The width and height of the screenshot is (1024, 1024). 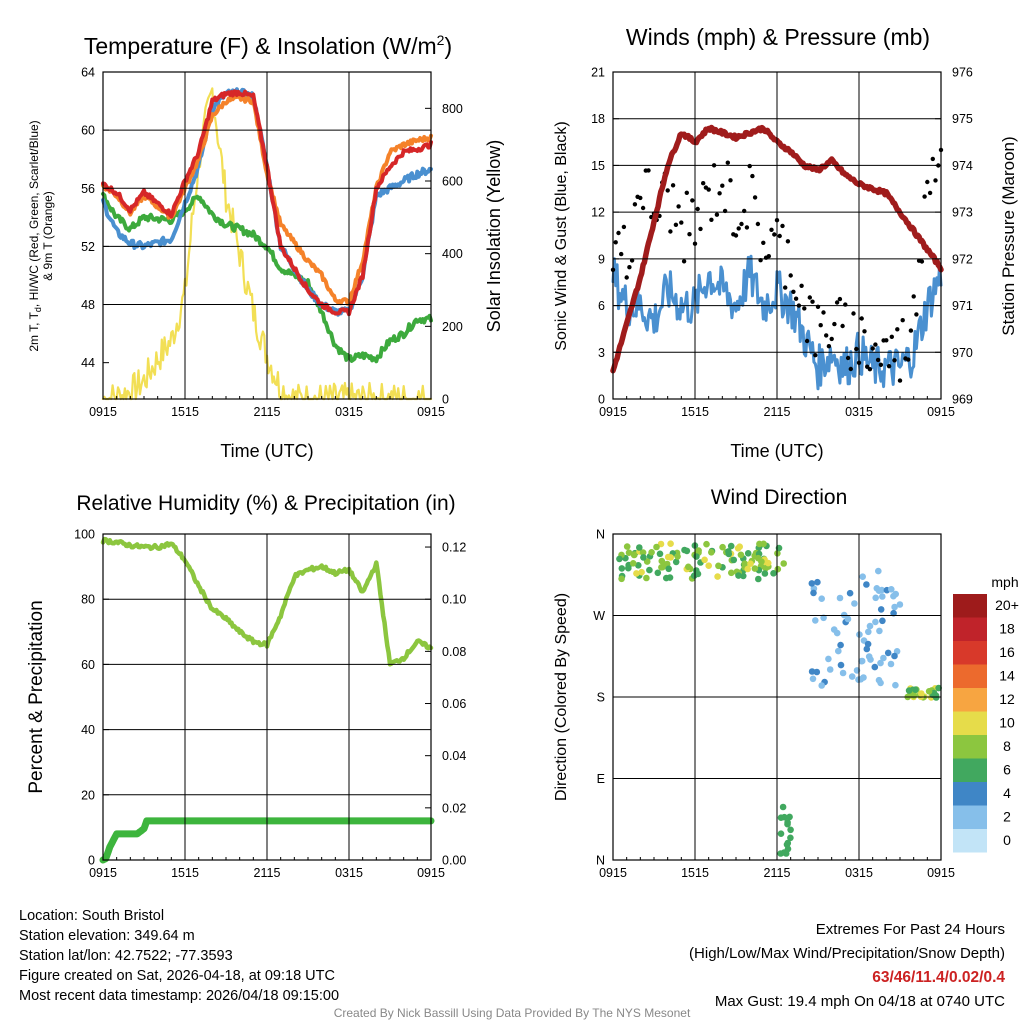 What do you see at coordinates (1007, 840) in the screenshot?
I see `legend-label: 0` at bounding box center [1007, 840].